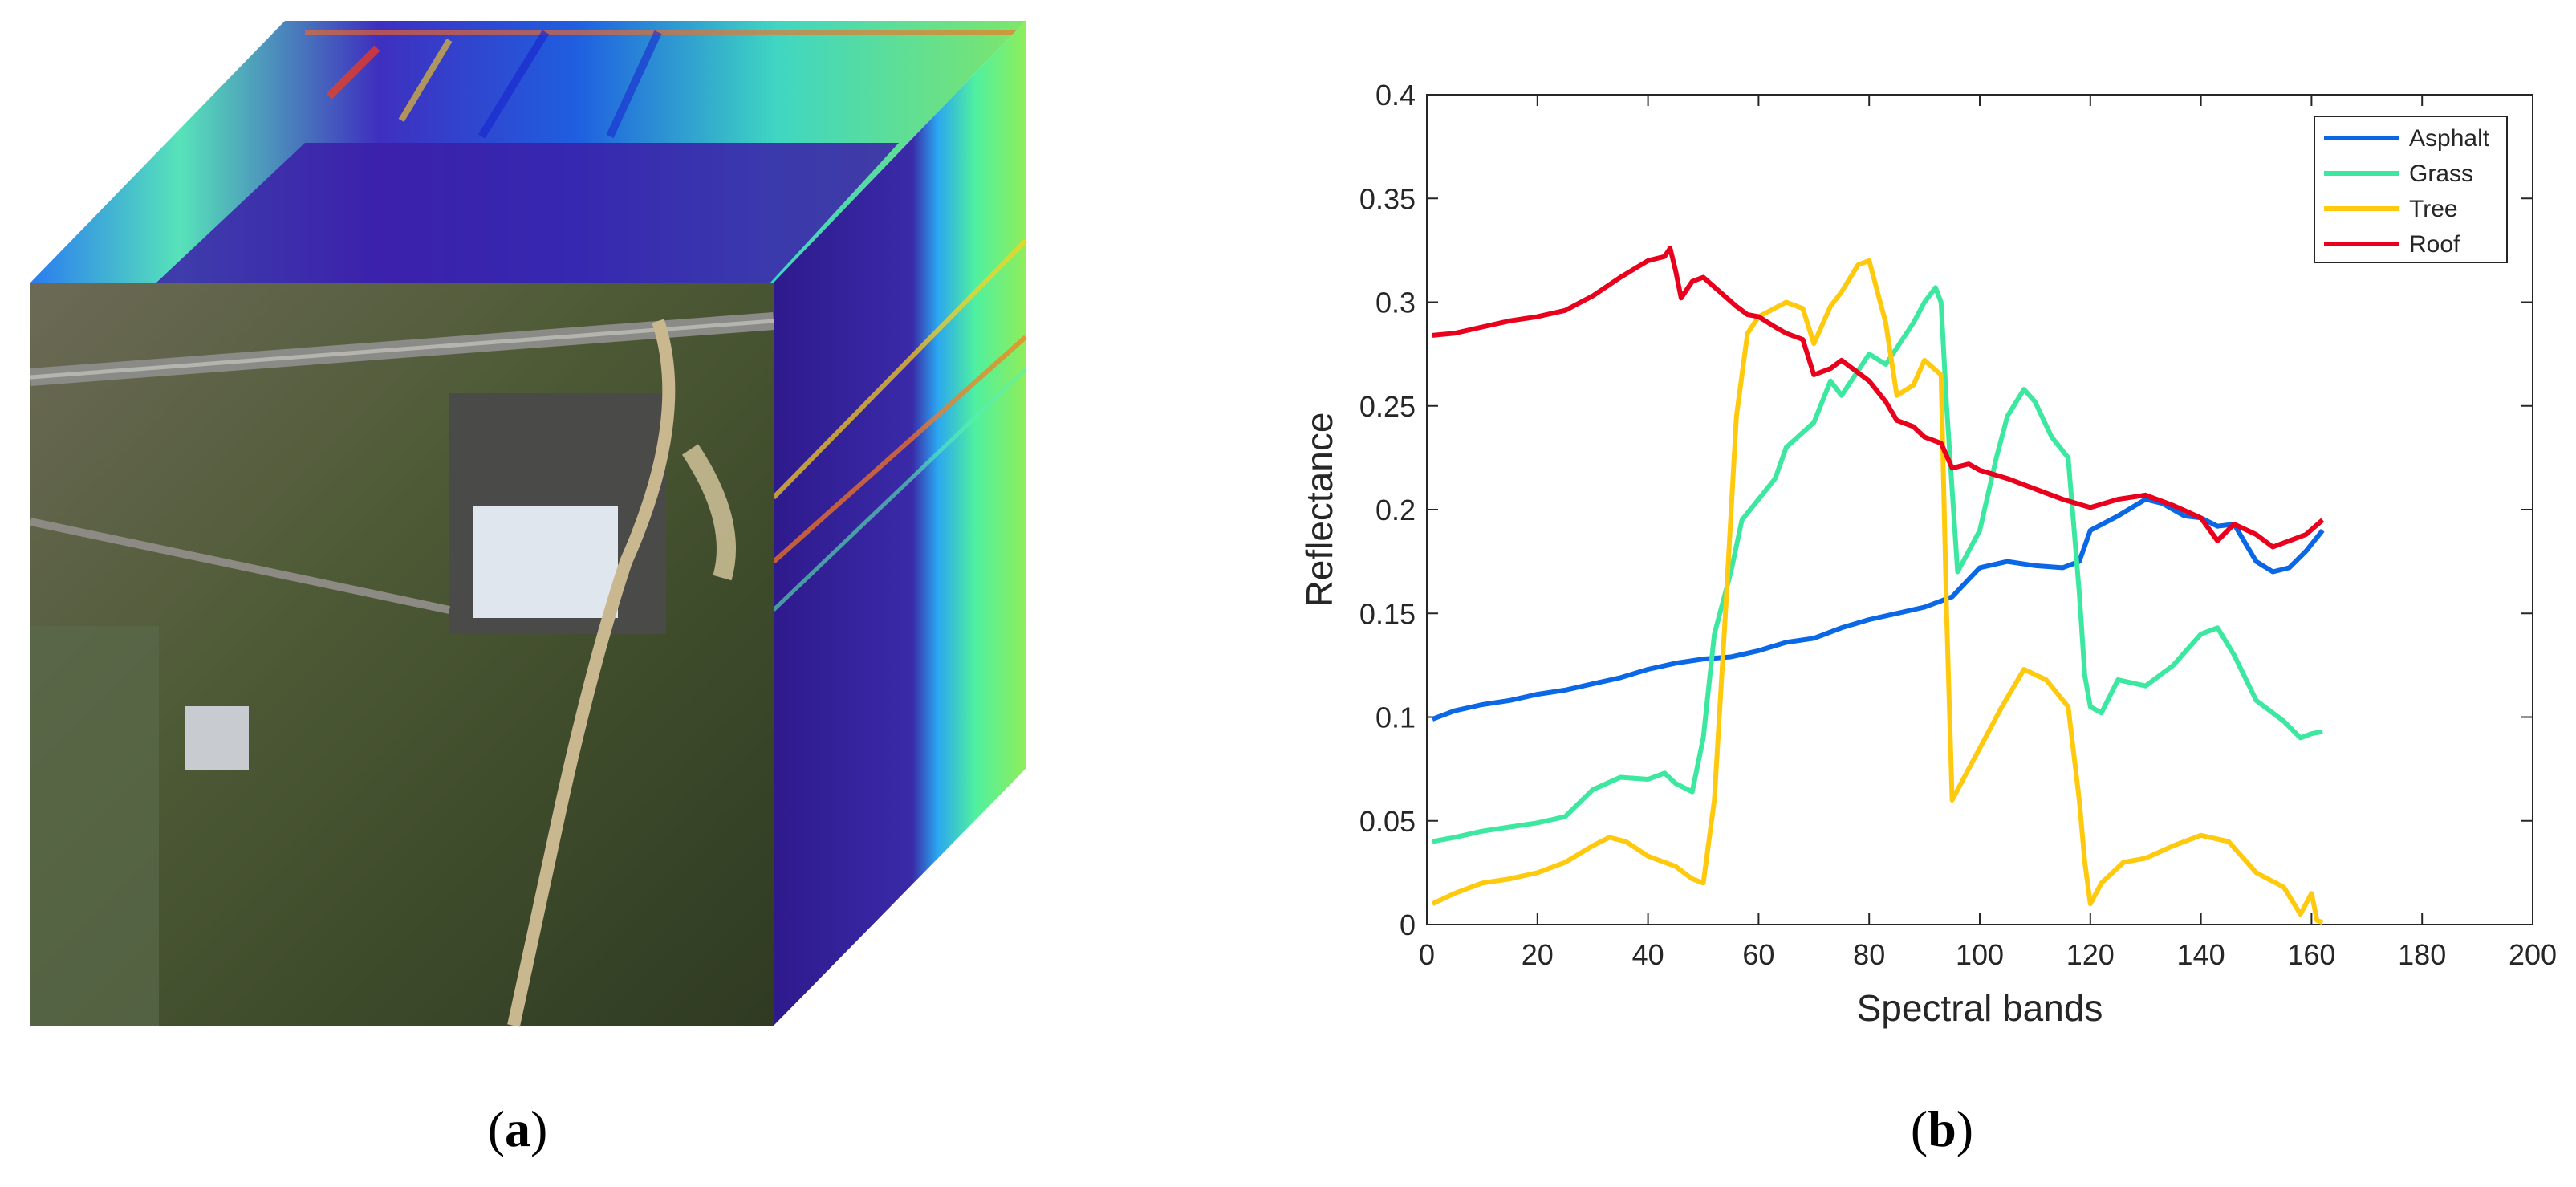 The image size is (2576, 1187). I want to click on x-tick-label: 60, so click(1758, 954).